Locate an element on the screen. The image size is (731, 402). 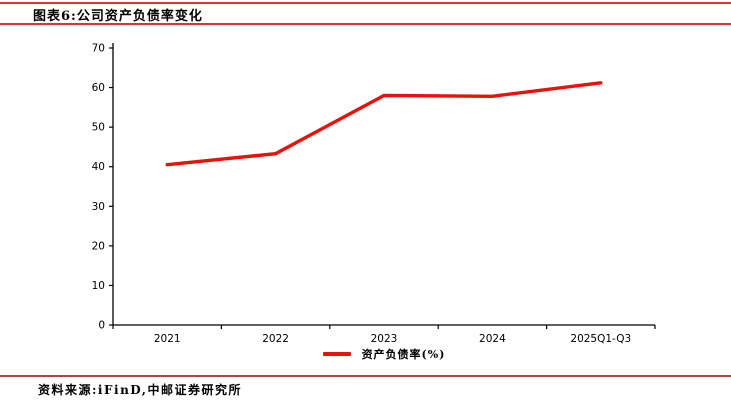
chart-legend: 资产负债率(%) is located at coordinates (384, 354).